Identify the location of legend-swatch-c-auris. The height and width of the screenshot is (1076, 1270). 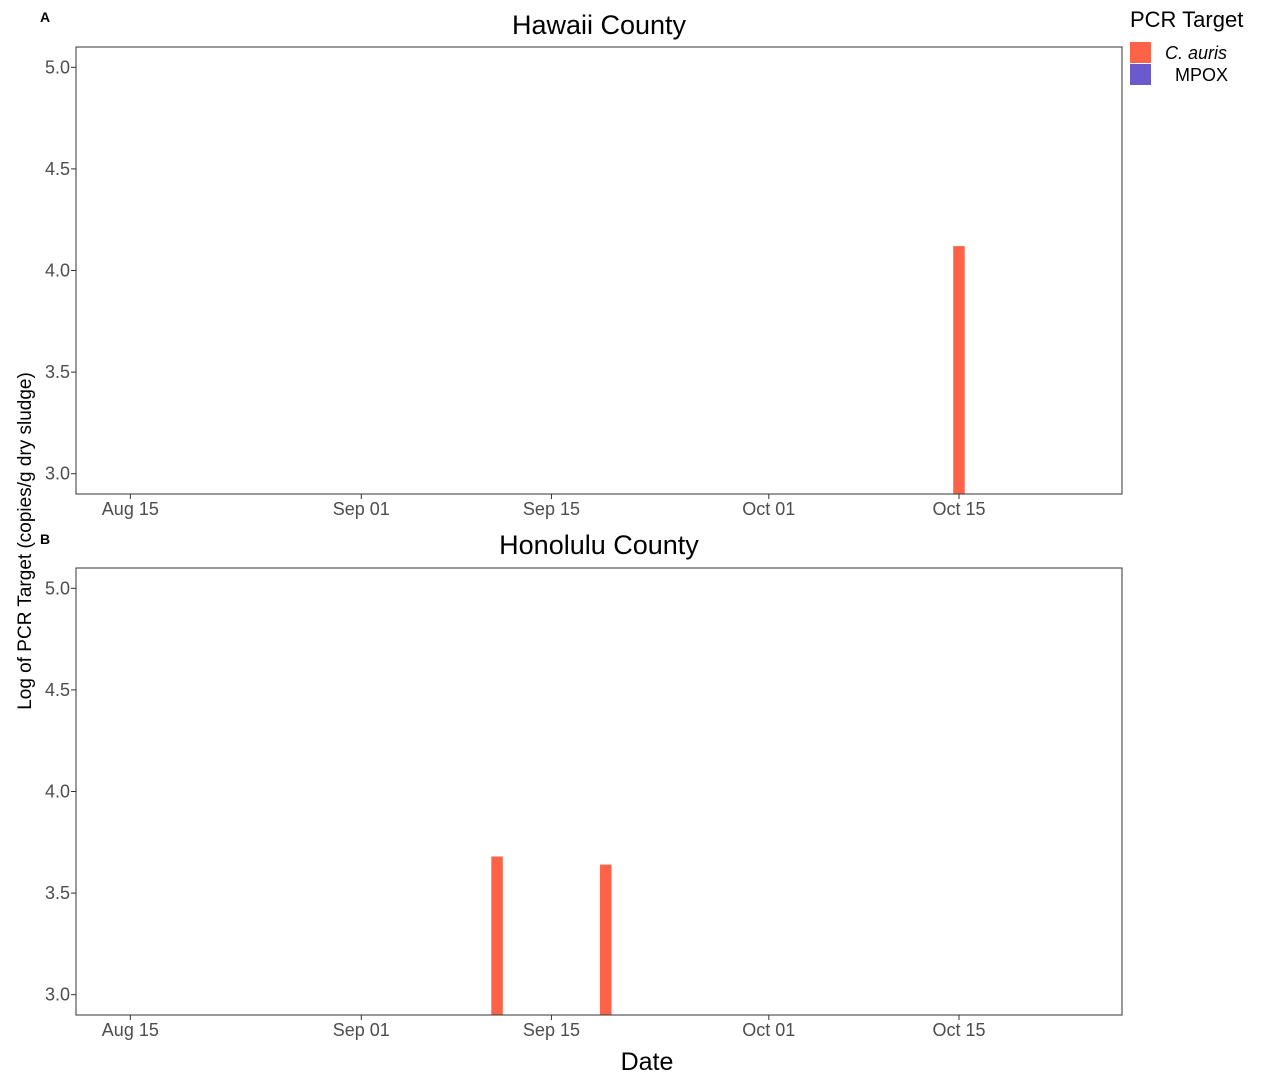
(1140, 52).